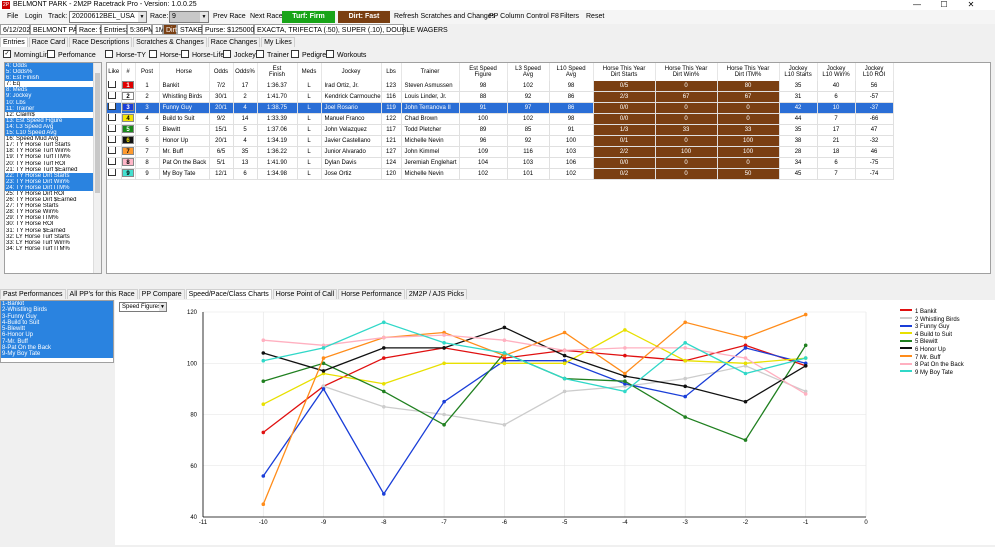 Image resolution: width=995 pixels, height=547 pixels. Describe the element at coordinates (34, 16) in the screenshot. I see `menu-login: Login` at that location.